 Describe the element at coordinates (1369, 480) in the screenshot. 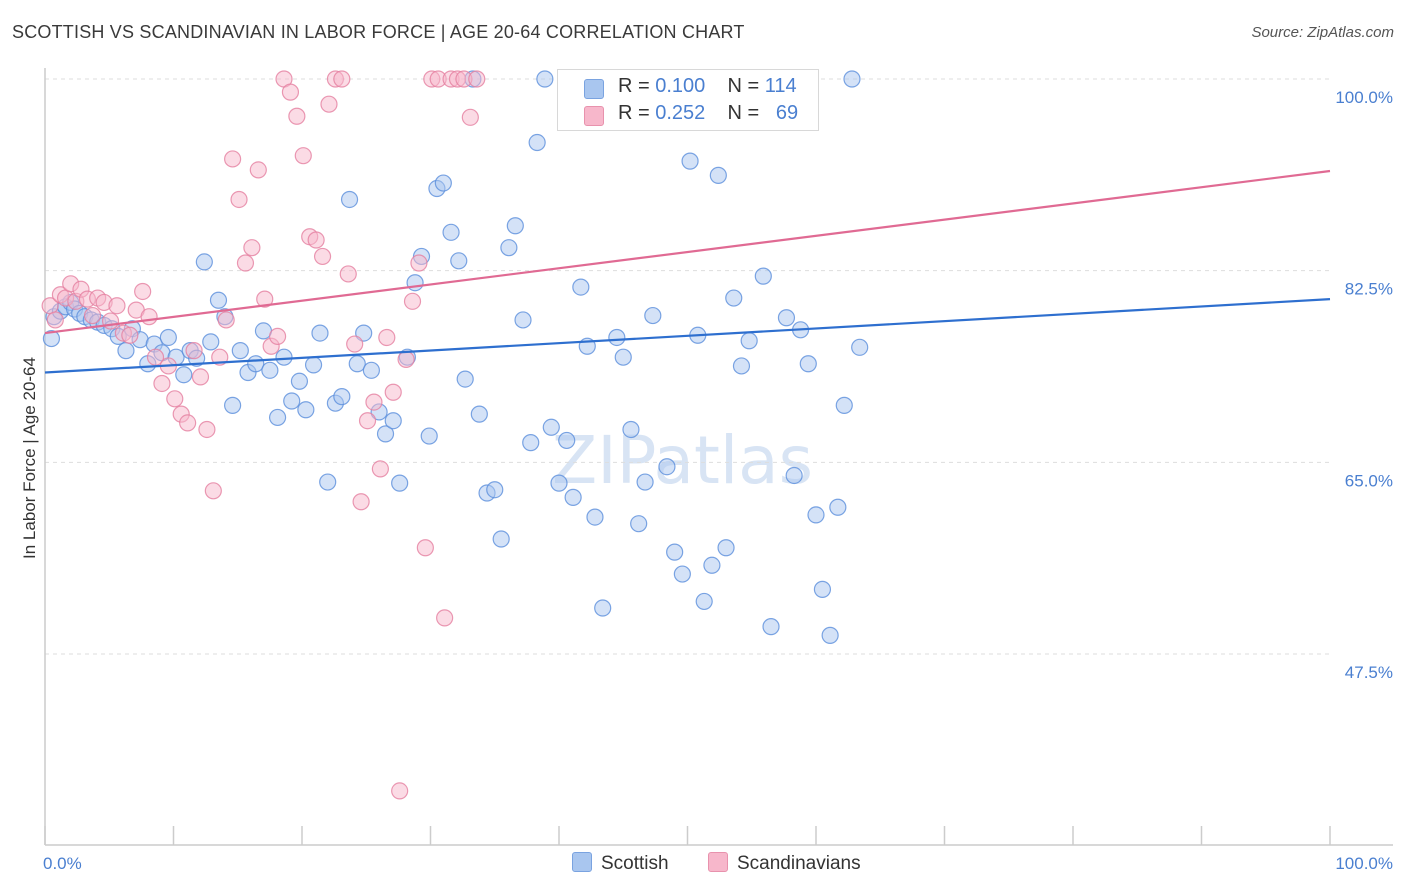

I see `y-tick-label: 65.0%` at that location.